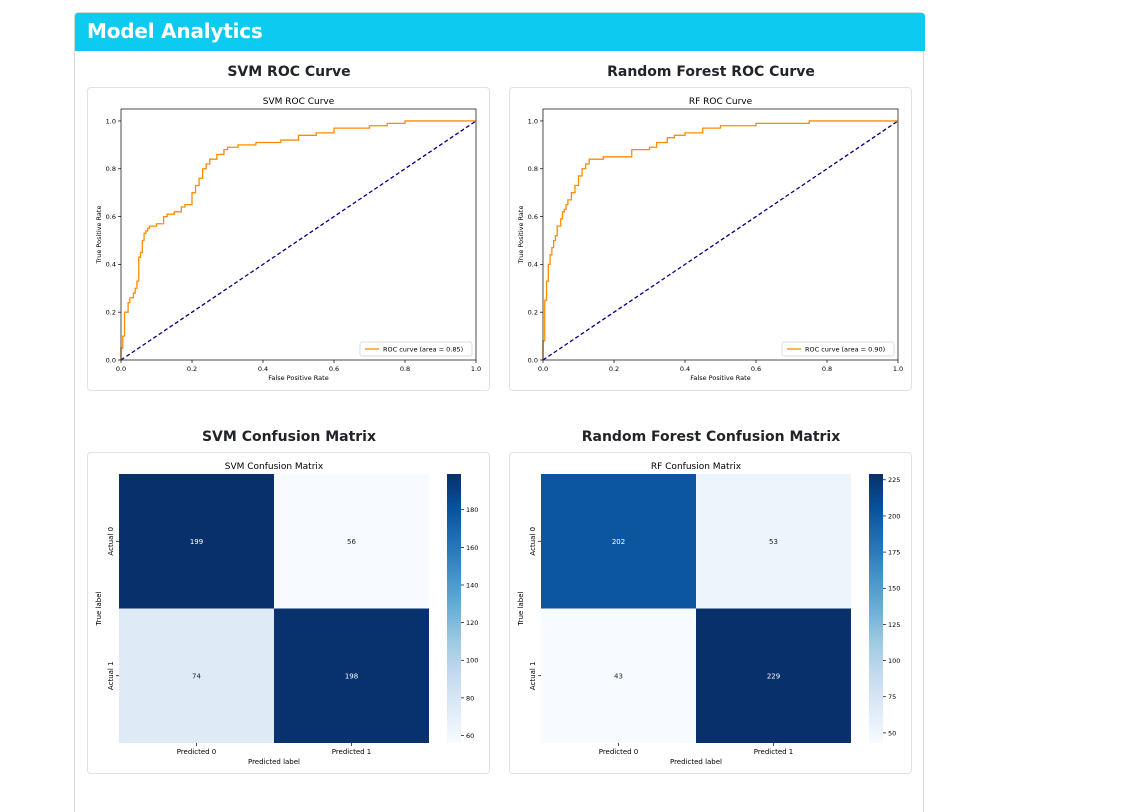  I want to click on colorbar-tick-label: 200, so click(894, 516).